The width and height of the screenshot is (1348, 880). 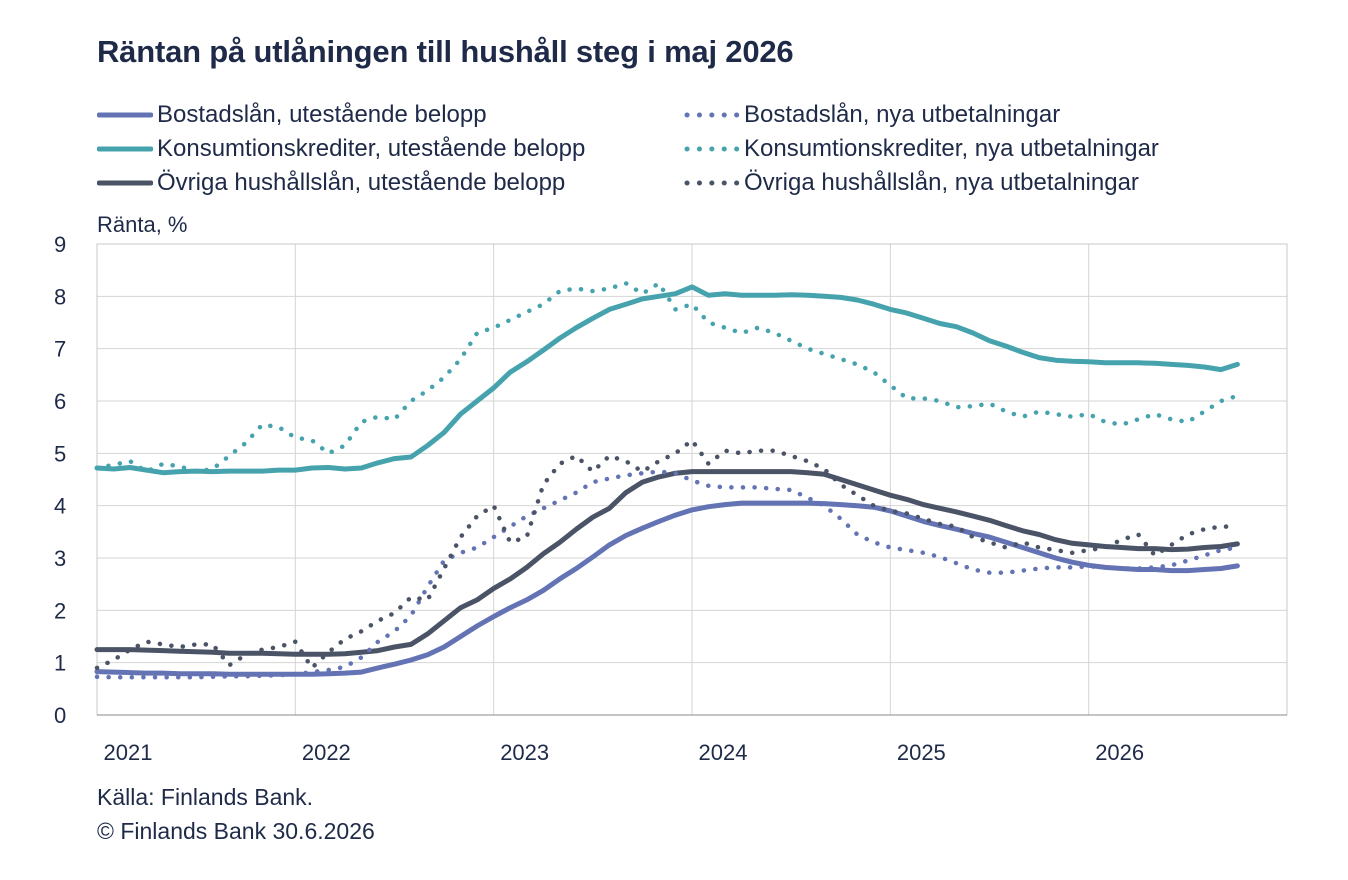 I want to click on legend-item-konsumtionskrediter-utestaende: Konsumtionskrediter, utestående belopp, so click(x=341, y=149).